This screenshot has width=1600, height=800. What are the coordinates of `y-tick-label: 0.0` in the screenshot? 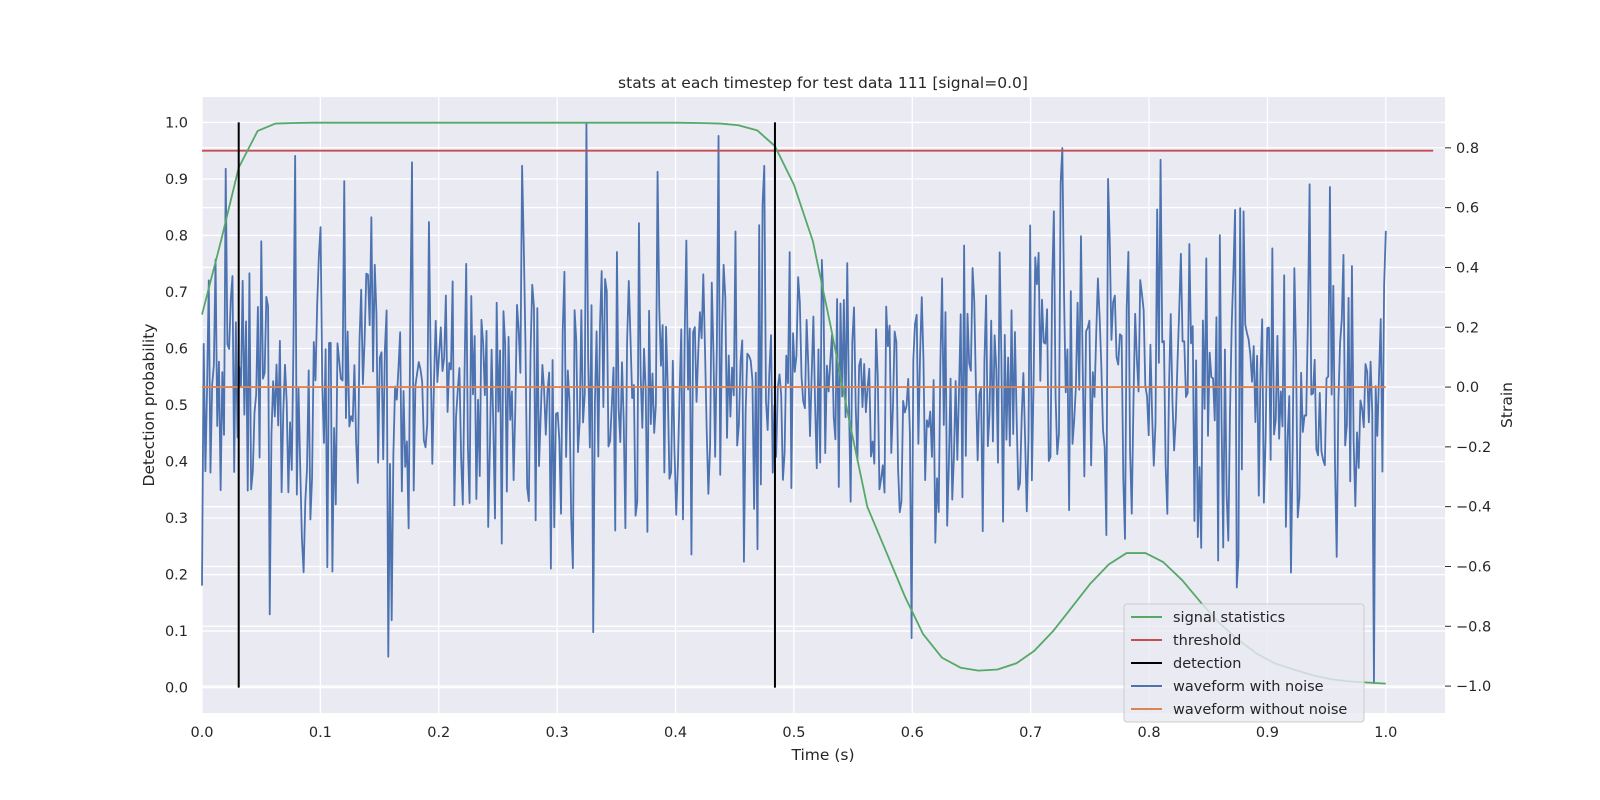 It's located at (176, 689).